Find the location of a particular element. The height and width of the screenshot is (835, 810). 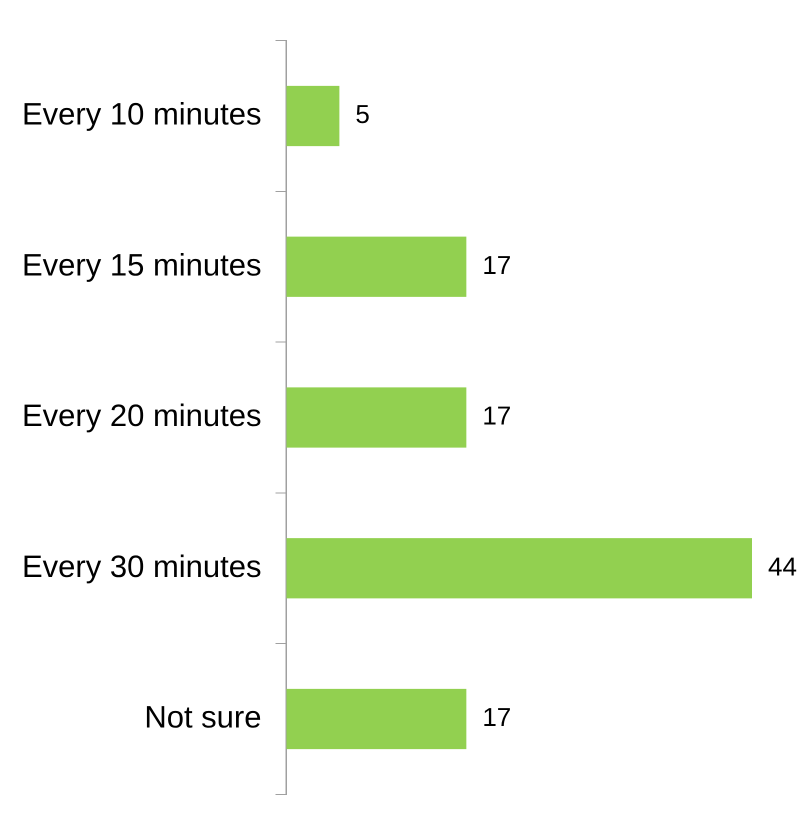

y-tick-label: Every 10 minutes is located at coordinates (142, 114).